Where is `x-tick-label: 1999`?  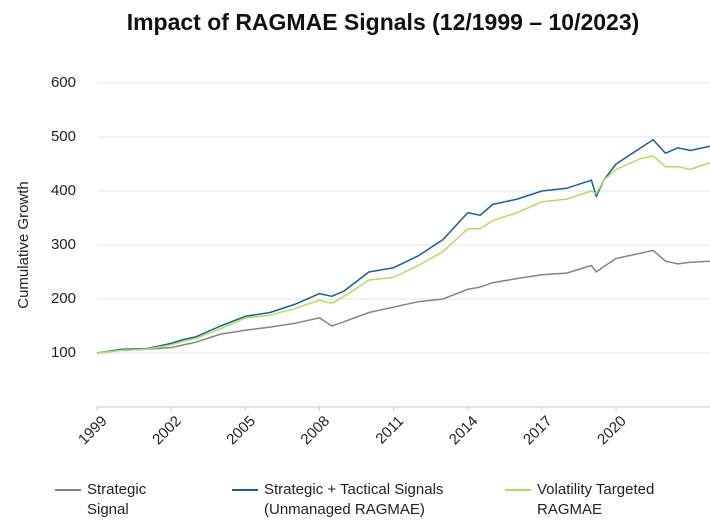
x-tick-label: 1999 is located at coordinates (93, 431).